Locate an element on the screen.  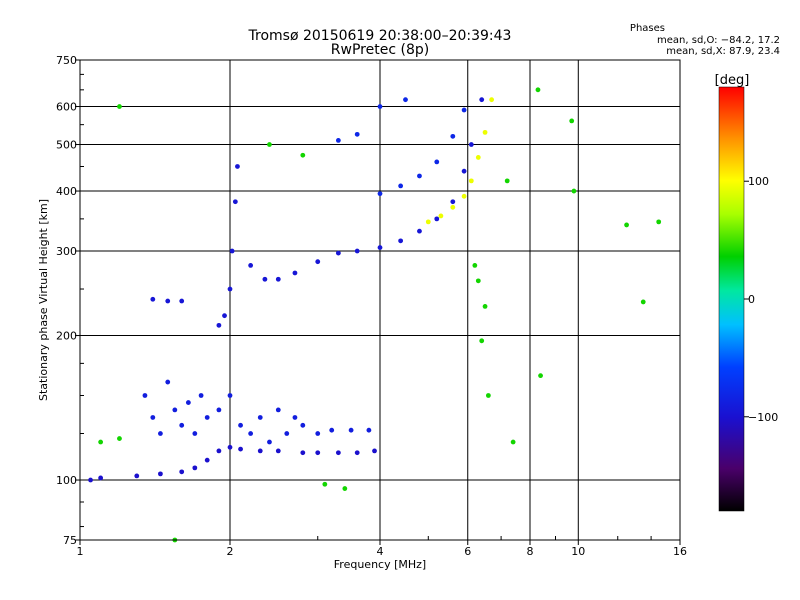
colorbar-tick-label: −100 is located at coordinates (763, 417).